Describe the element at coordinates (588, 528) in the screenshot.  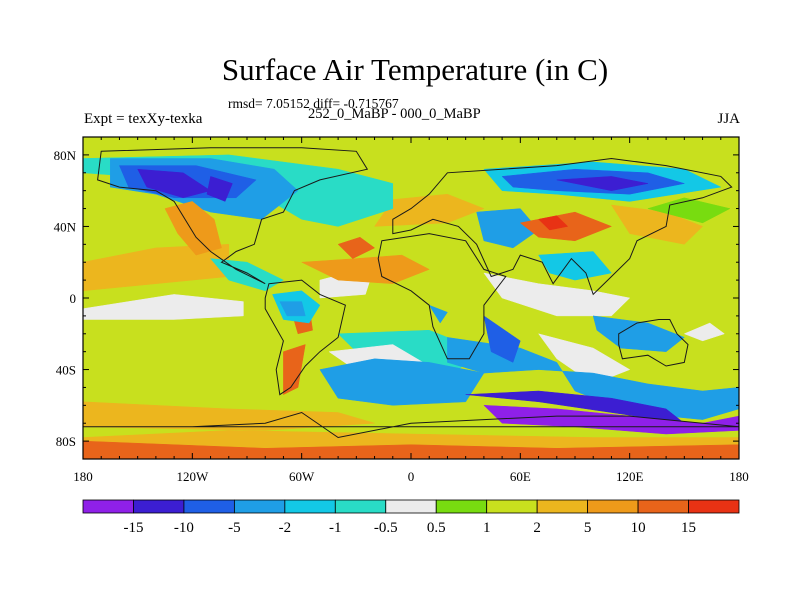
I see `colorbar-label: 5` at that location.